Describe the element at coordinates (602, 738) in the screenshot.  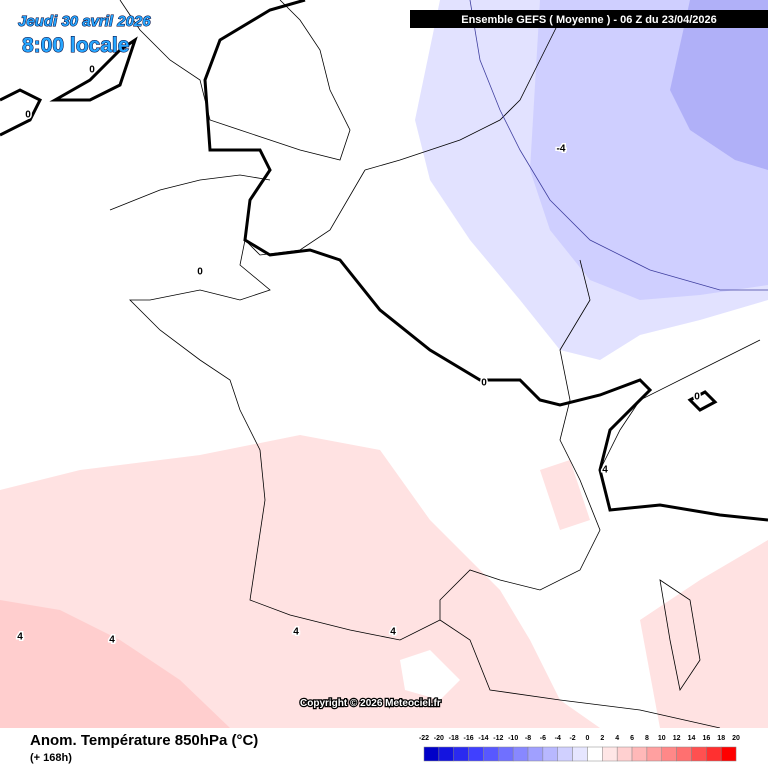
I see `legend-label: 2` at that location.